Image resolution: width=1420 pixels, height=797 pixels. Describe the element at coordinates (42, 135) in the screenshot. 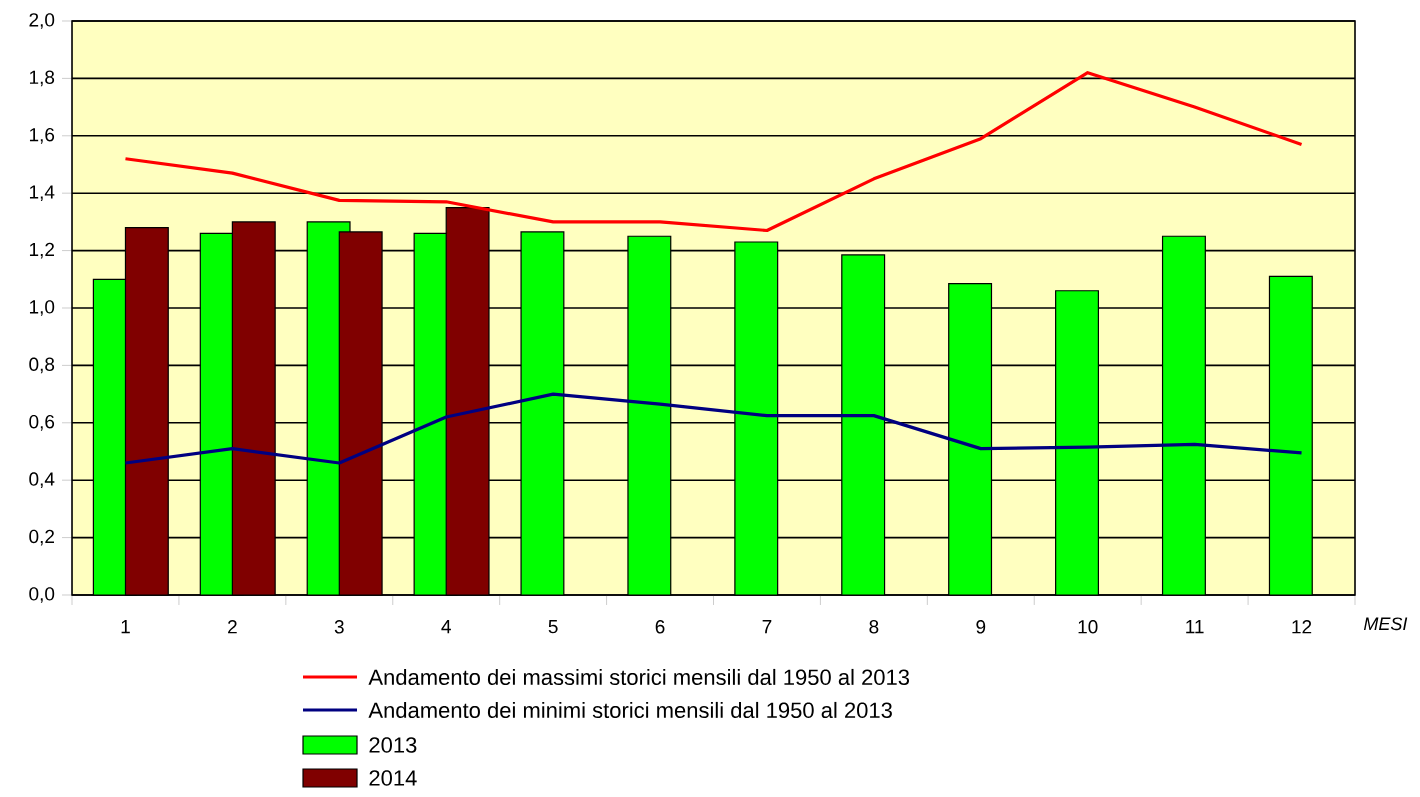

I see `y-tick-label: 1,6` at that location.